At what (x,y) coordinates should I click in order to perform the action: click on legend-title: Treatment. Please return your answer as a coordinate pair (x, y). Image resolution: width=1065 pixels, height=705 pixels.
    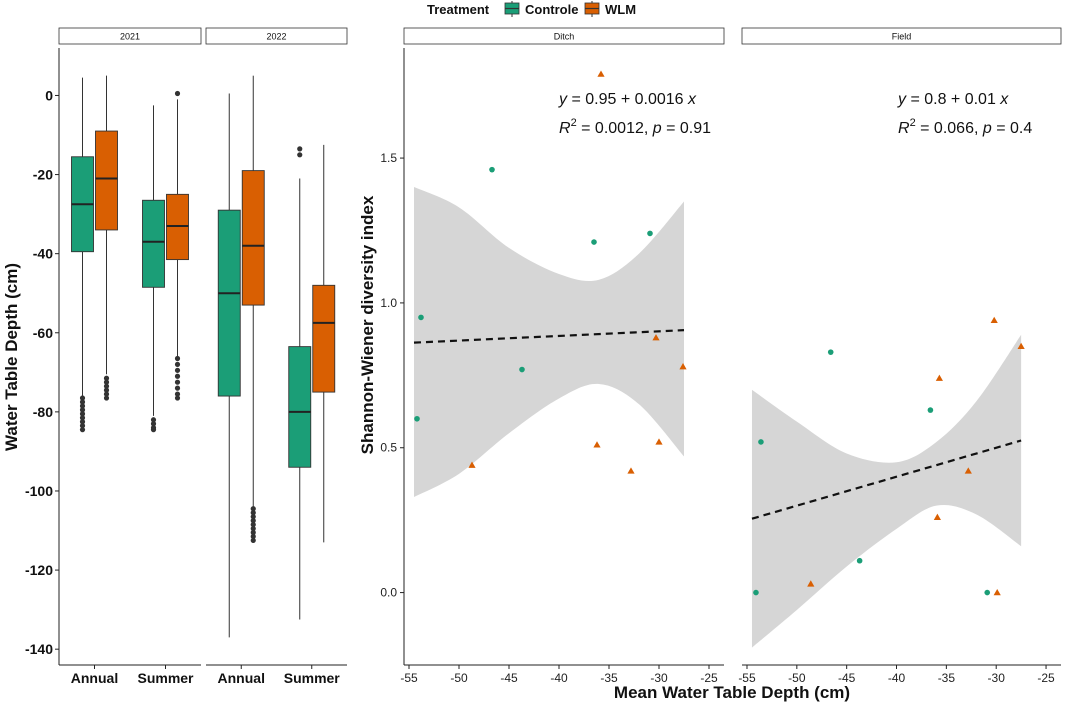
    Looking at the image, I should click on (458, 9).